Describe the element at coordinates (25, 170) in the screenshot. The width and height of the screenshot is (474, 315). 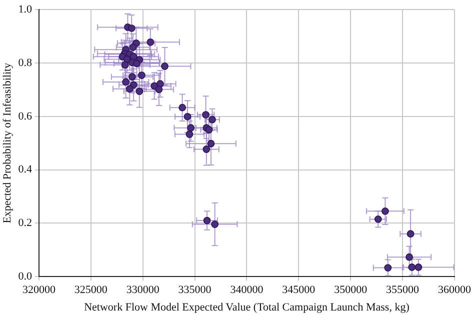
I see `y-tick-label: 0.4` at that location.